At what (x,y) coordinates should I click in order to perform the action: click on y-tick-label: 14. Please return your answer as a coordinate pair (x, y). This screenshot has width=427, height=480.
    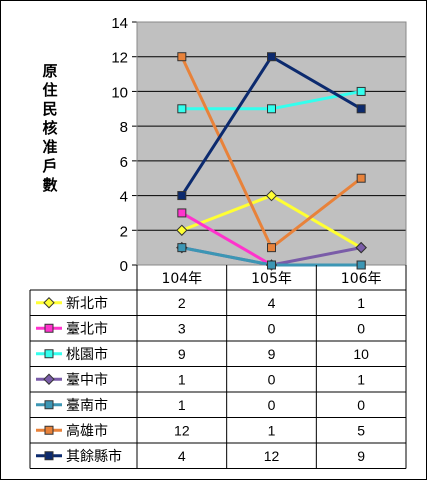
    Looking at the image, I should click on (119, 23).